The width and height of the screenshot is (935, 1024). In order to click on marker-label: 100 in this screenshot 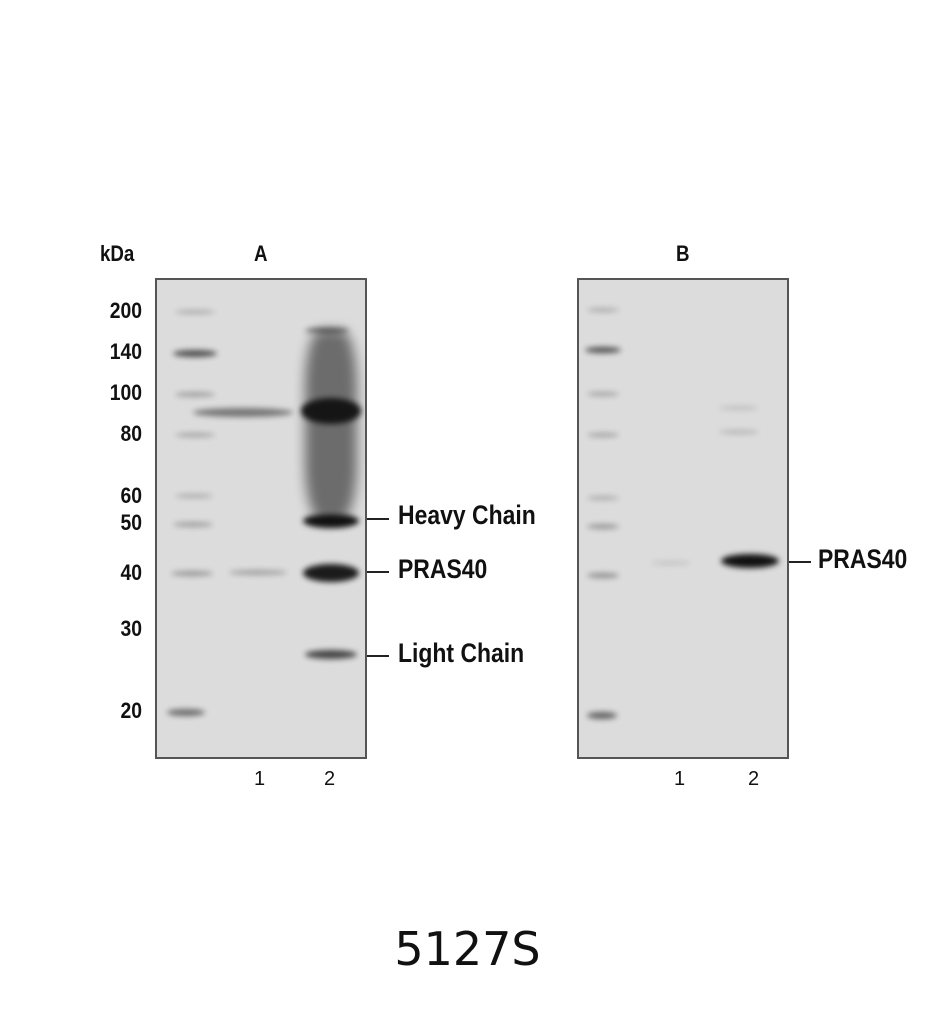, I will do `click(125, 392)`.